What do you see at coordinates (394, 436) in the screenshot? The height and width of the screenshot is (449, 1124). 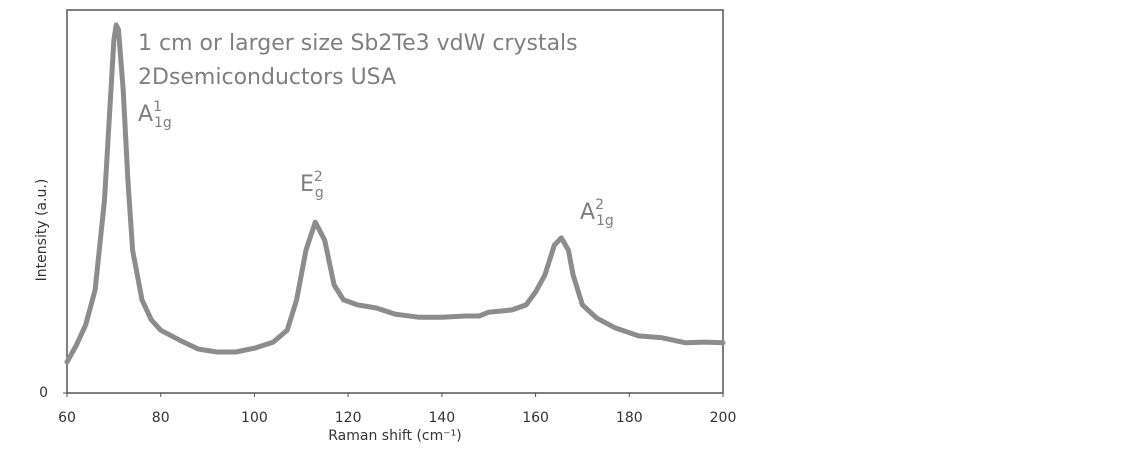 I see `x-axis-title: Raman shift (cm⁻¹)` at bounding box center [394, 436].